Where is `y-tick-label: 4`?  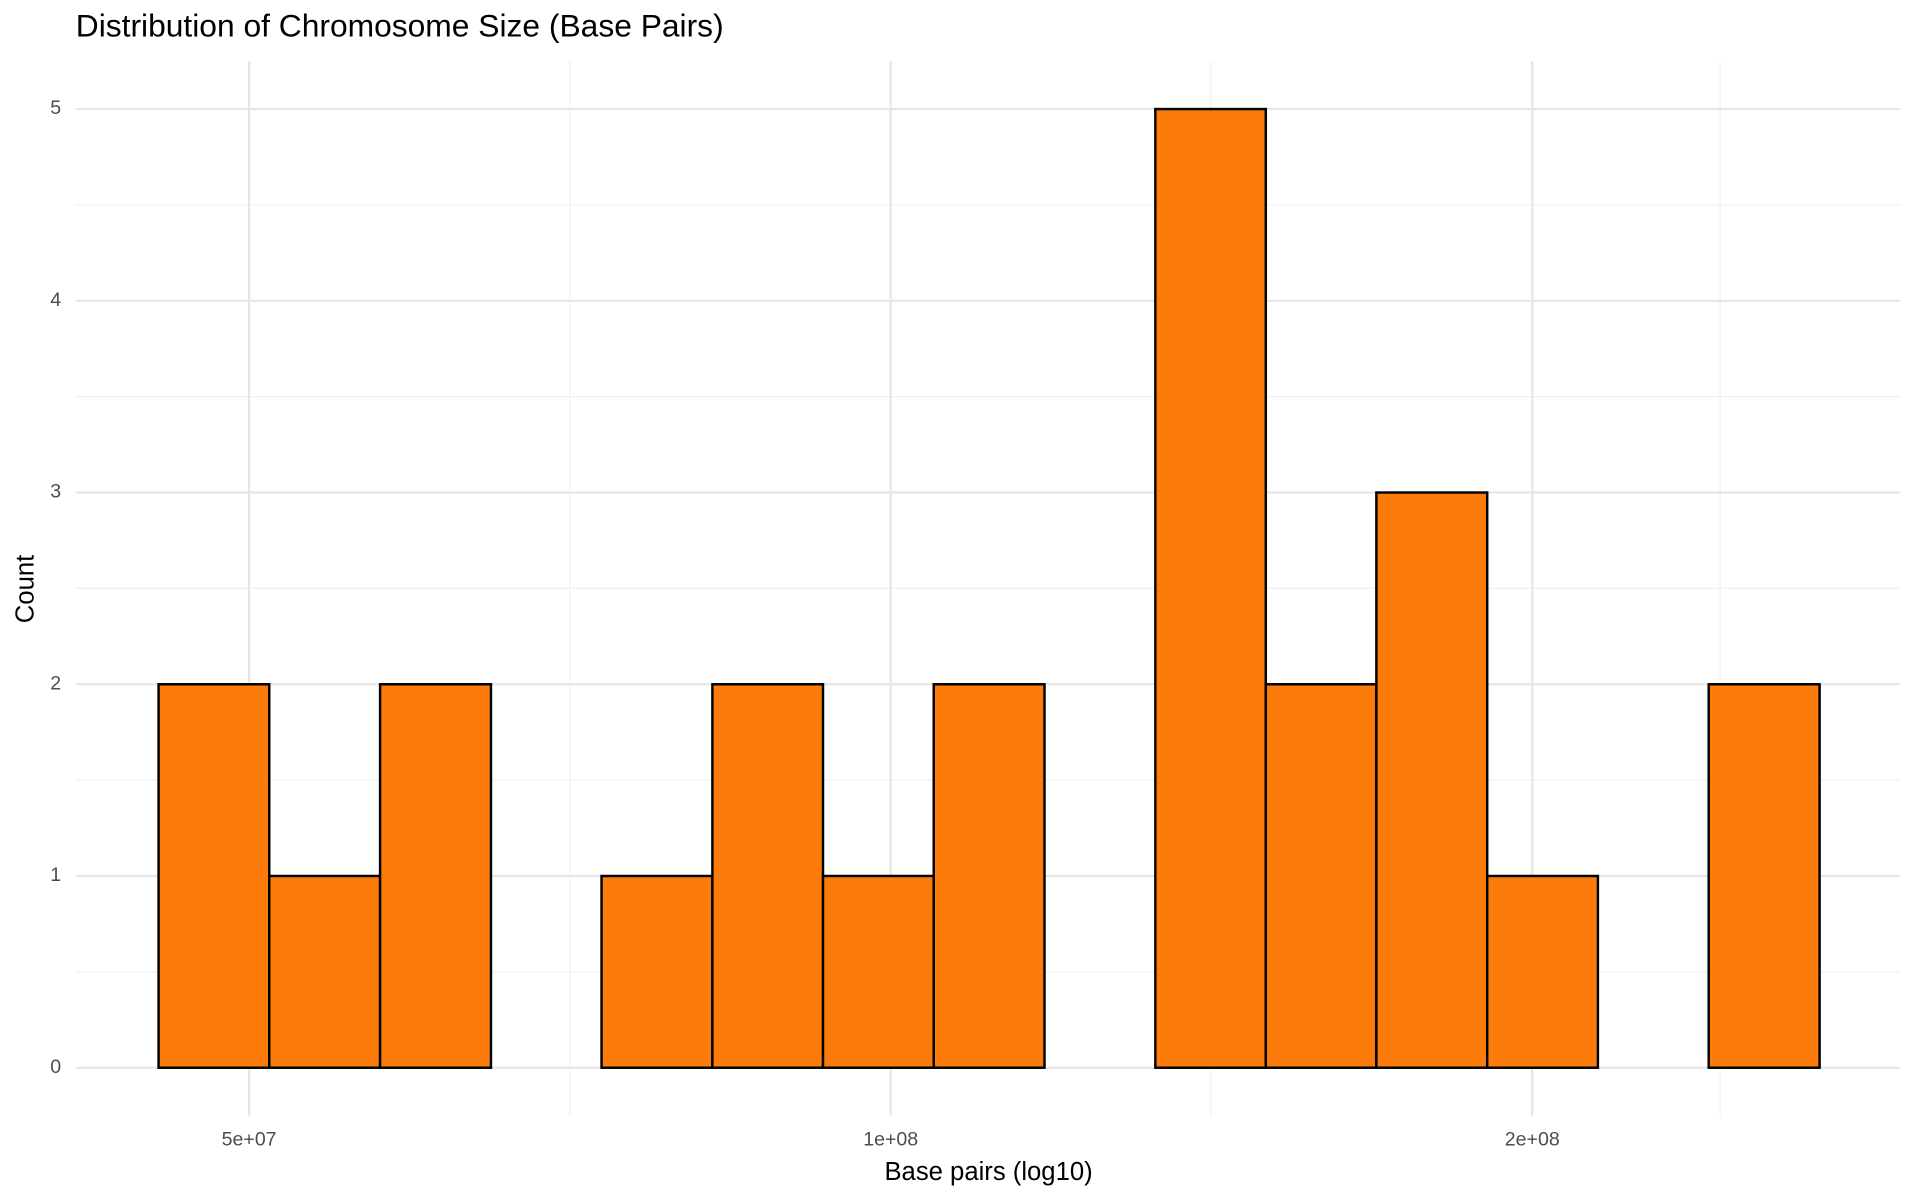
y-tick-label: 4 is located at coordinates (55, 300).